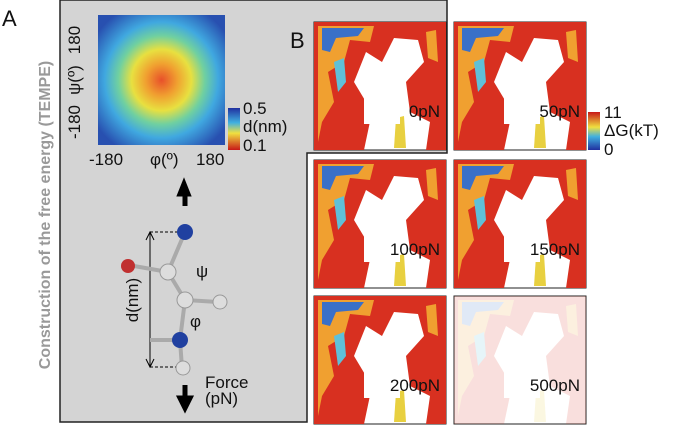  I want to click on colorbar-b-label: ΔG(kT), so click(631, 130).